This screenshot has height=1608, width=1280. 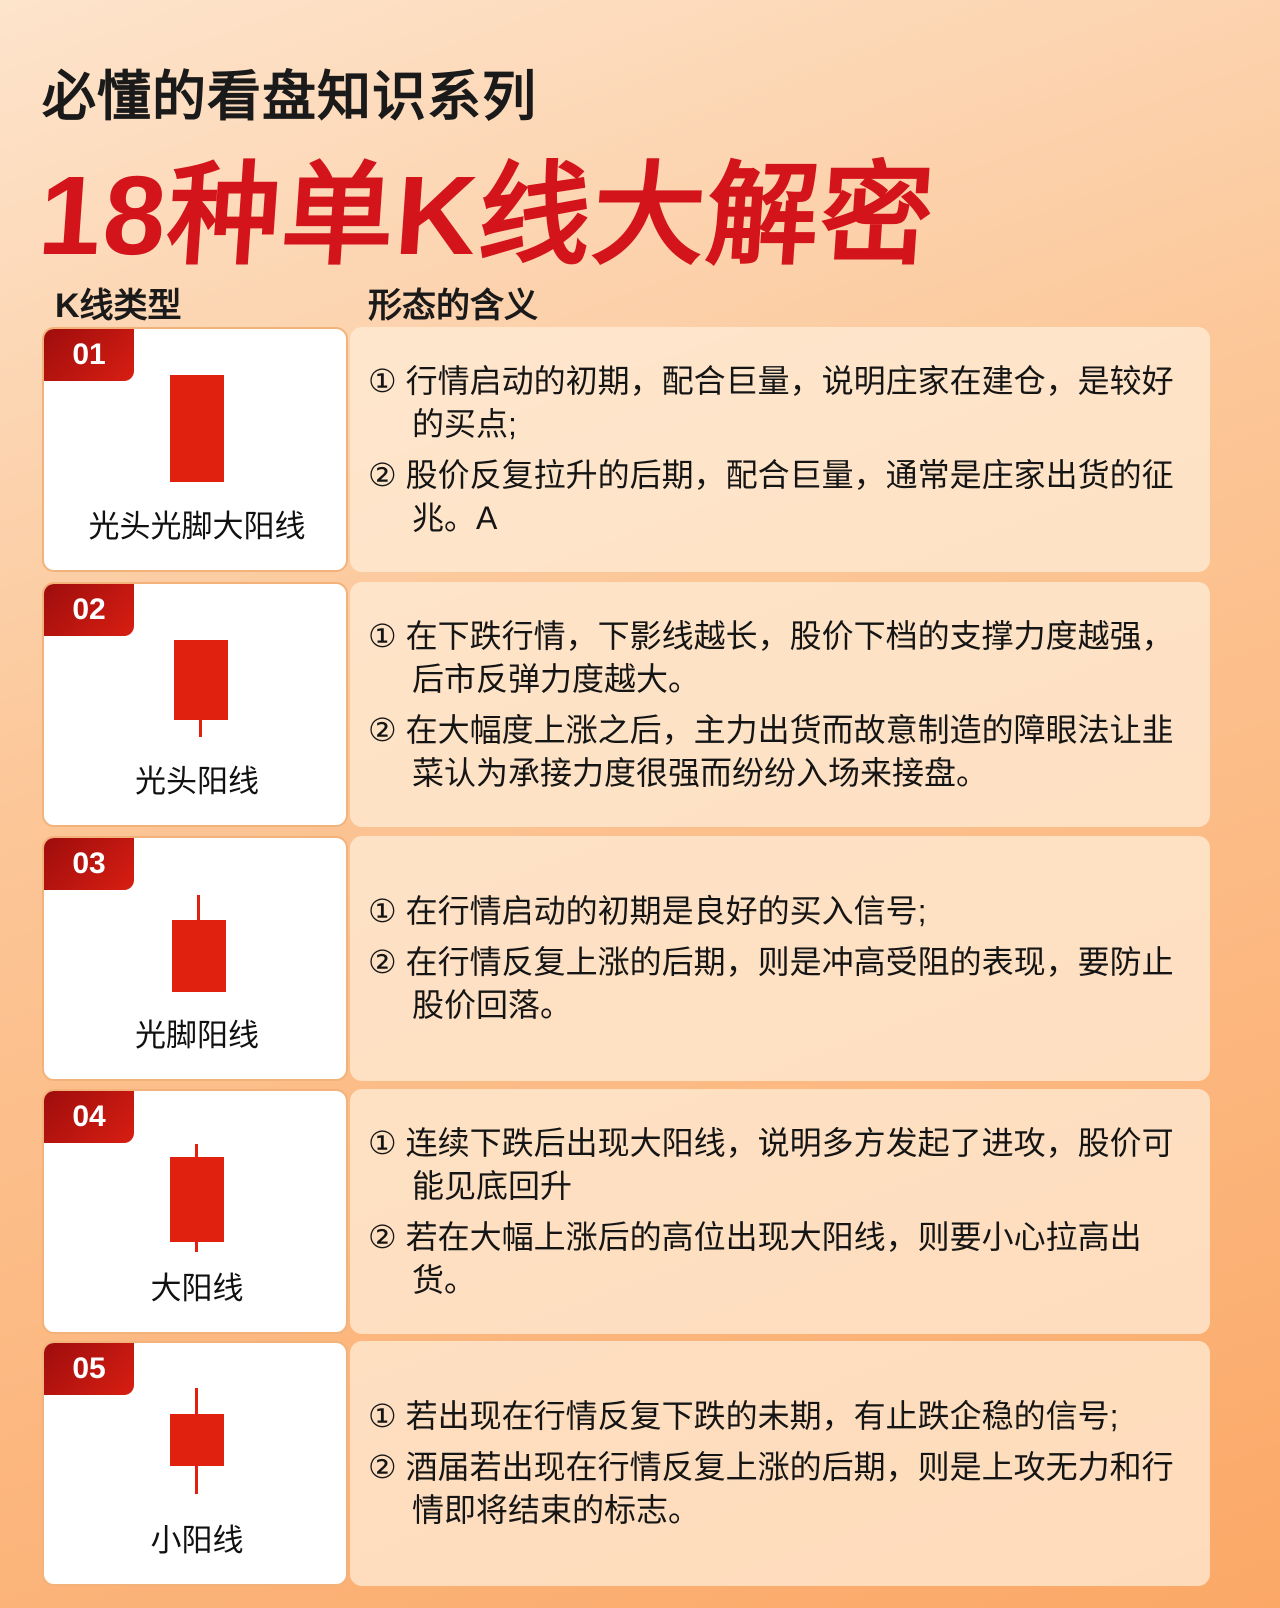 What do you see at coordinates (453, 306) in the screenshot?
I see `column-header-meaning: 形态的含义` at bounding box center [453, 306].